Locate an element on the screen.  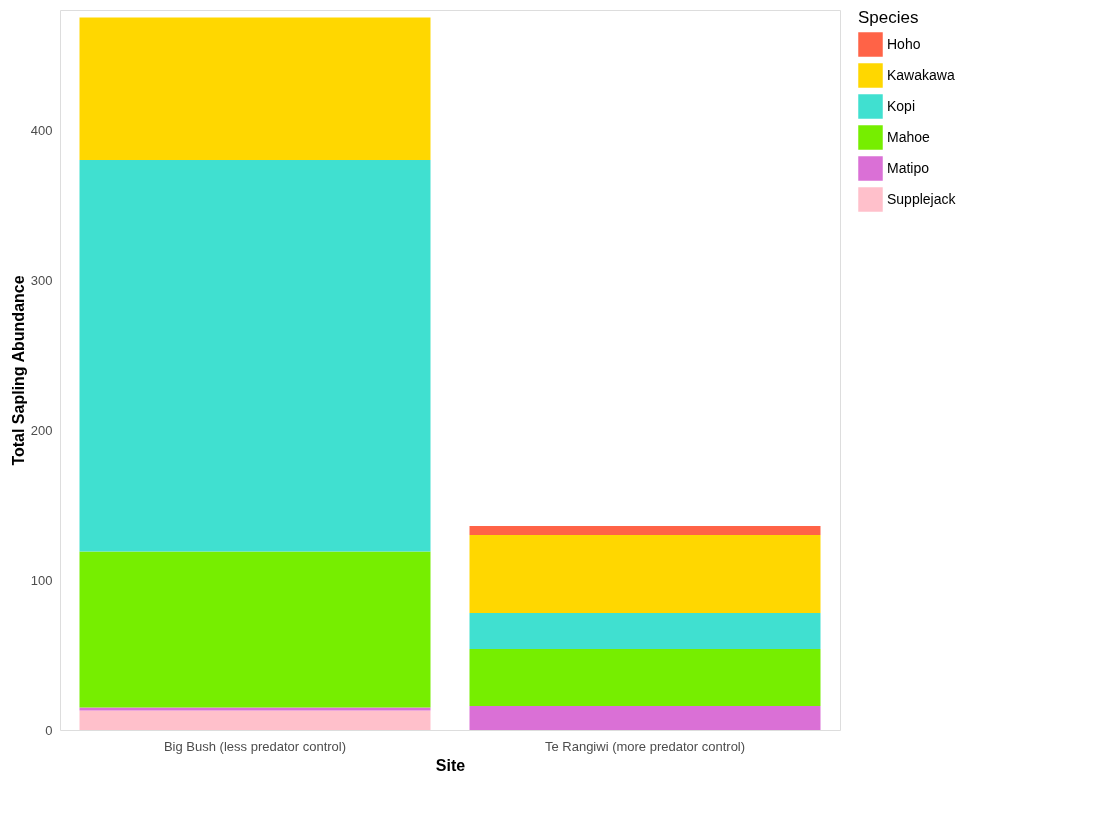
legend-label: Supplejack is located at coordinates (922, 198).